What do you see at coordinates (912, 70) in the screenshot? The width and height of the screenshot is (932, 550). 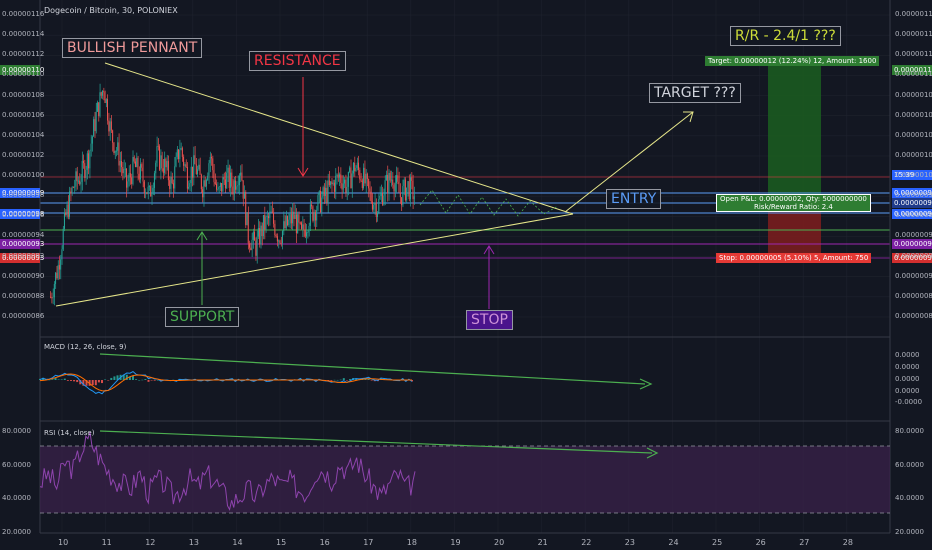 I see `target-price-tag: 0.00000110` at bounding box center [912, 70].